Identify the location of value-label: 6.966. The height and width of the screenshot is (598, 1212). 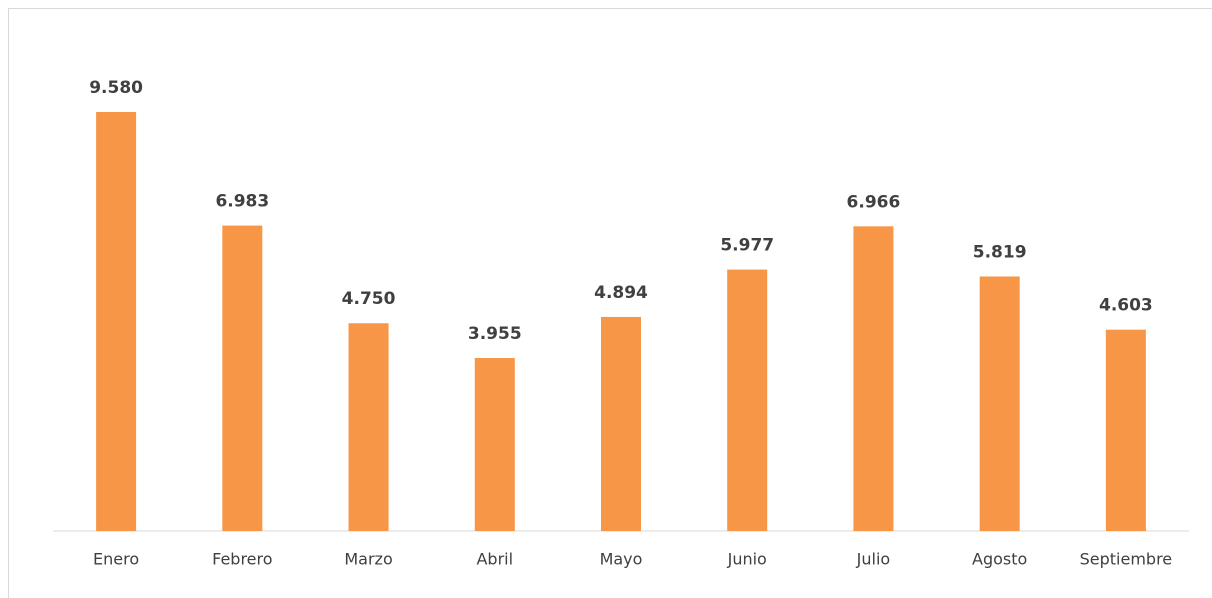
(874, 202).